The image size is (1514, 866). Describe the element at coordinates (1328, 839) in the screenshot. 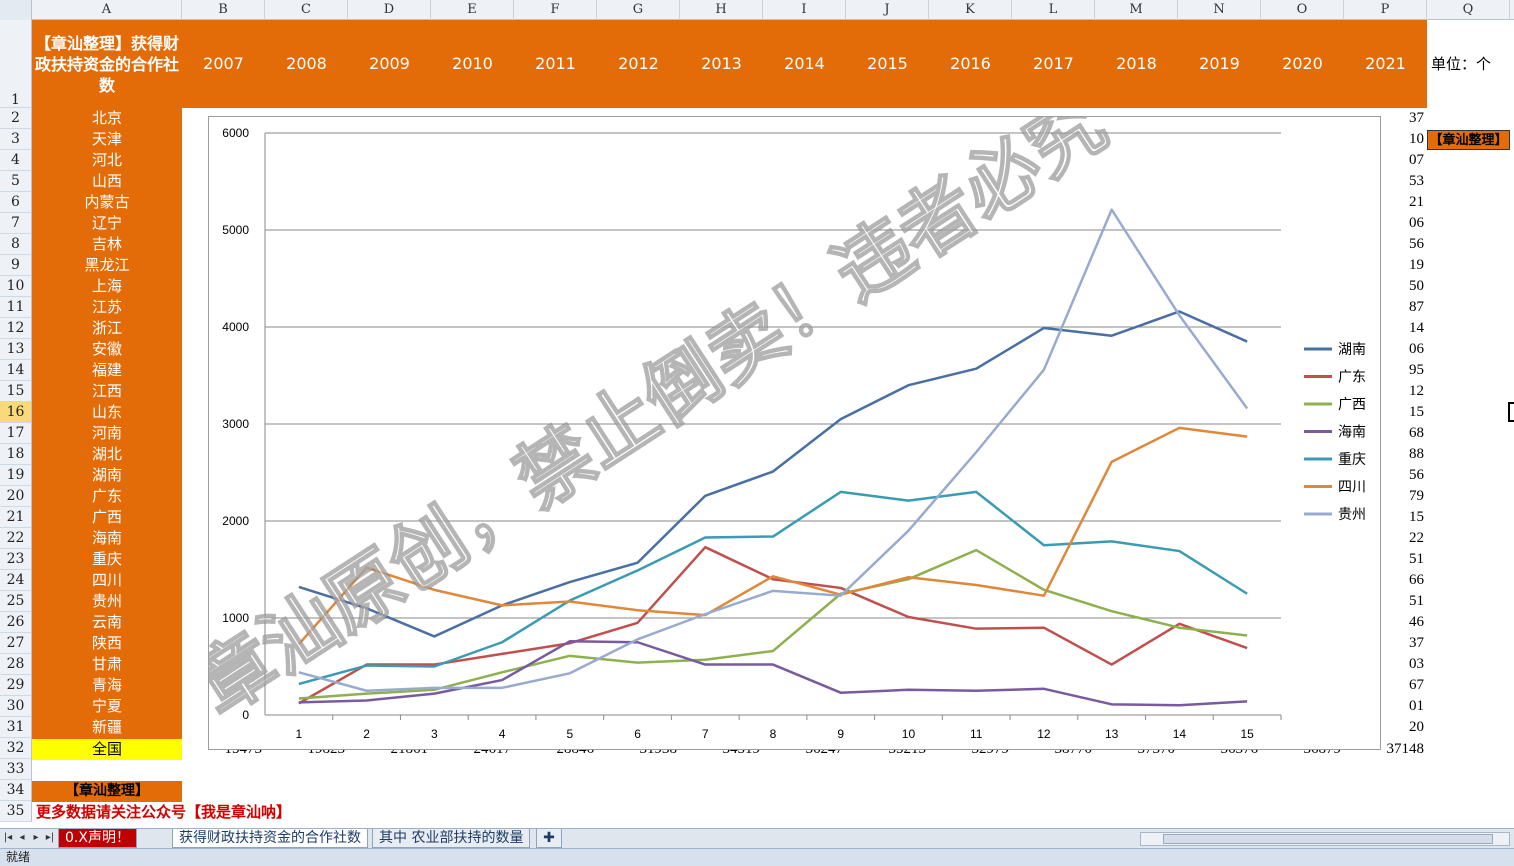

I see `scrollbar-thumb` at that location.